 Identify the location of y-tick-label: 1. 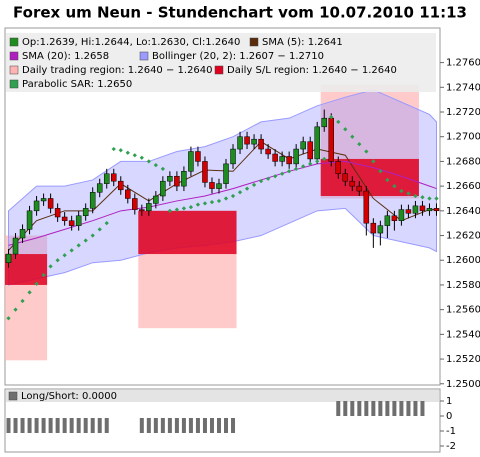
(449, 401).